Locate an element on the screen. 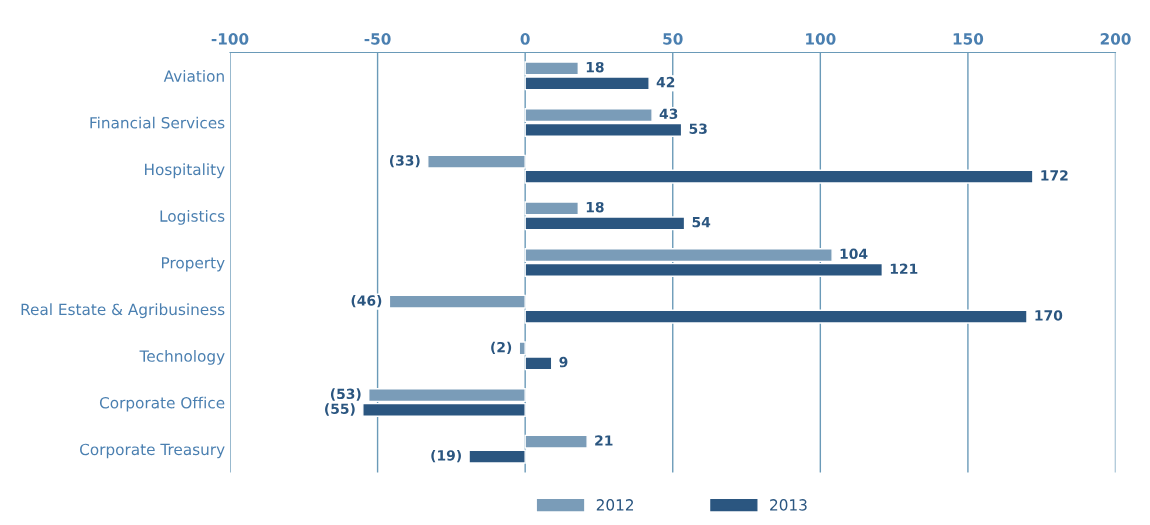 Image resolution: width=1150 pixels, height=525 pixels. data-label: 121 is located at coordinates (904, 268).